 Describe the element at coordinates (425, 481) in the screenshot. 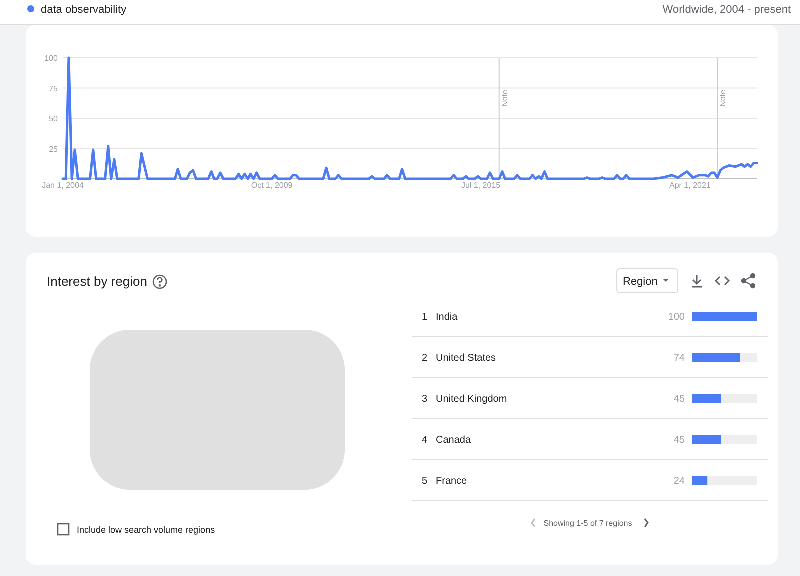

I see `text: 5` at that location.